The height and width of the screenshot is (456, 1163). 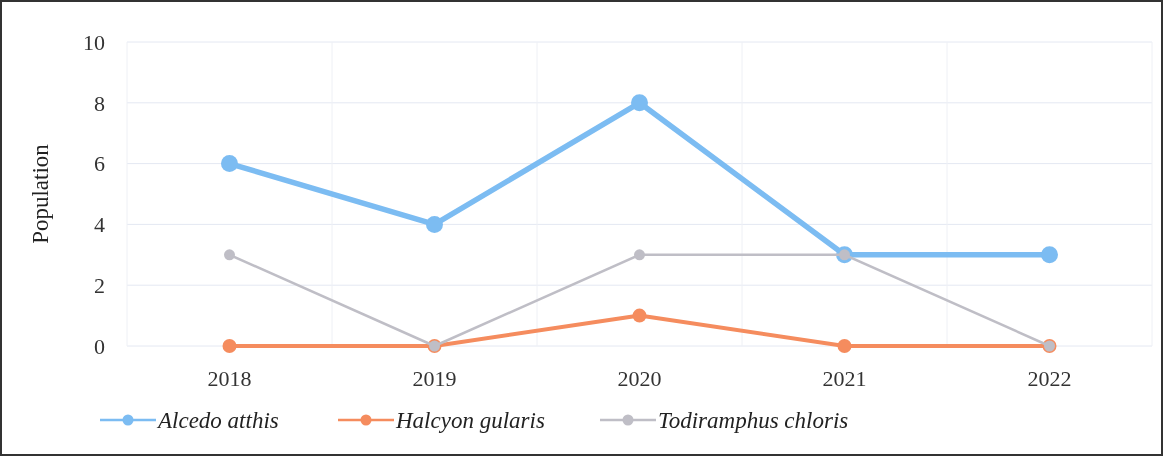 I want to click on legend-label: Todiramphus chloris, so click(x=753, y=421).